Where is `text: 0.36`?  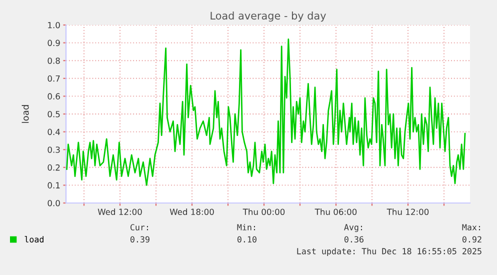 text: 0.36 is located at coordinates (354, 239).